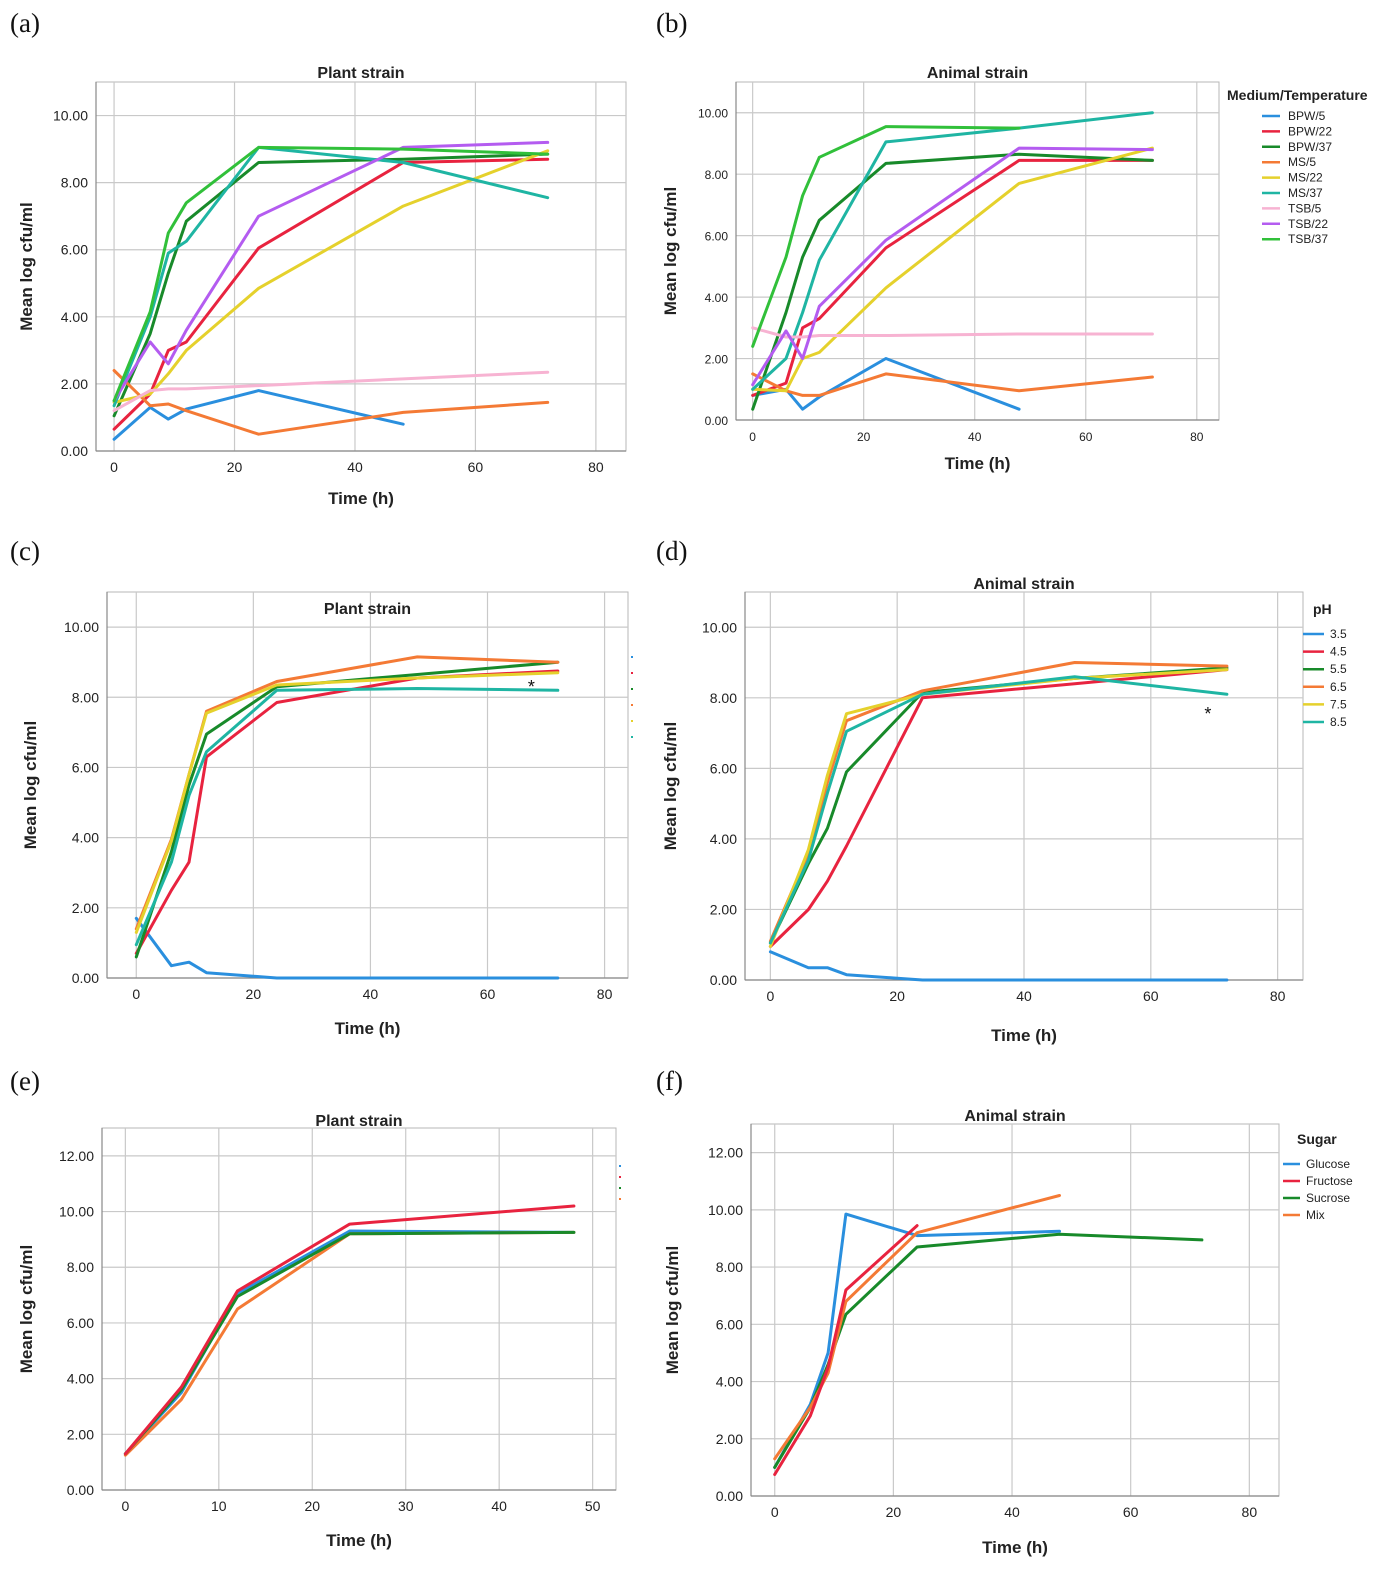 The image size is (1392, 1573). Describe the element at coordinates (1328, 1164) in the screenshot. I see `legend-entry: Glucose` at that location.